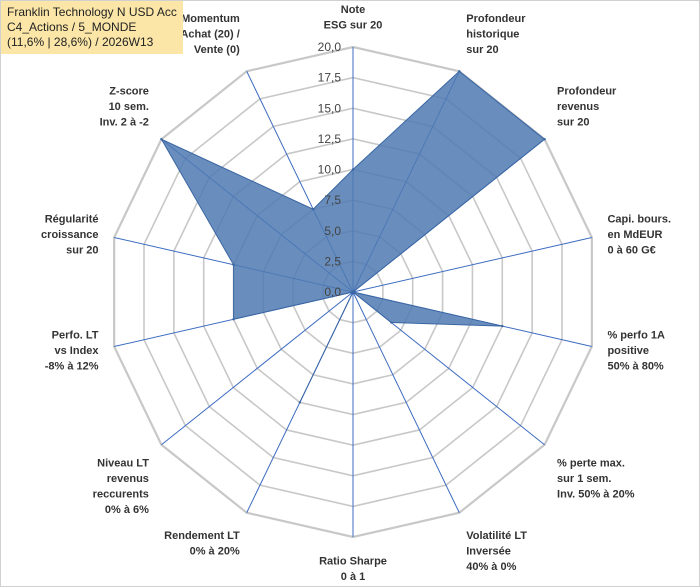 Image resolution: width=700 pixels, height=588 pixels. What do you see at coordinates (353, 562) in the screenshot?
I see `axis-label-line: Ratio Sharpe` at bounding box center [353, 562].